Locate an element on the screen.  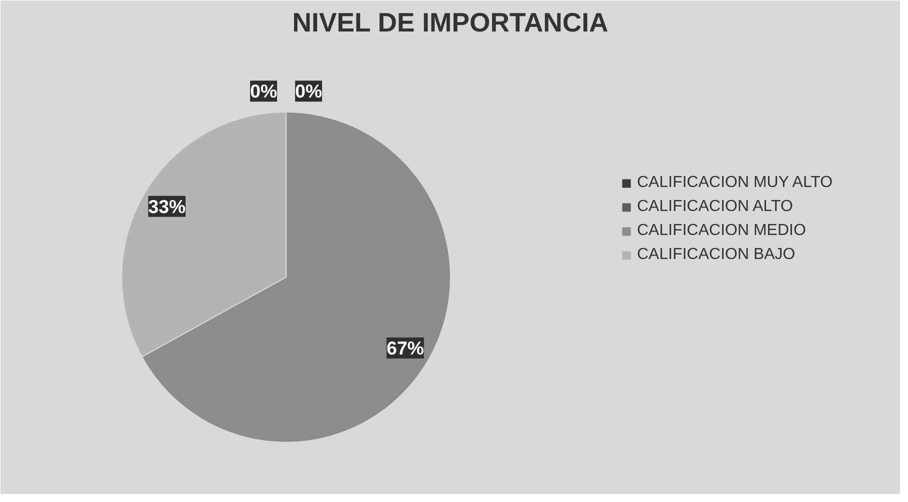
legend-label: CALIFICACION ALTO is located at coordinates (715, 207).